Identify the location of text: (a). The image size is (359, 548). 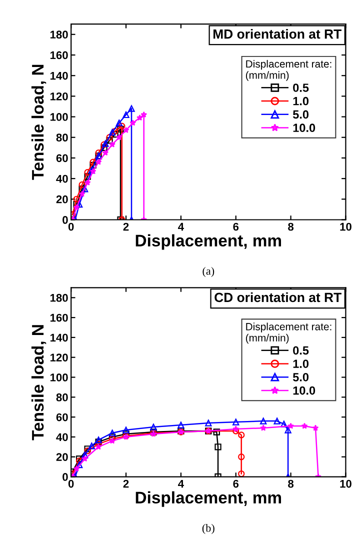
(208, 272).